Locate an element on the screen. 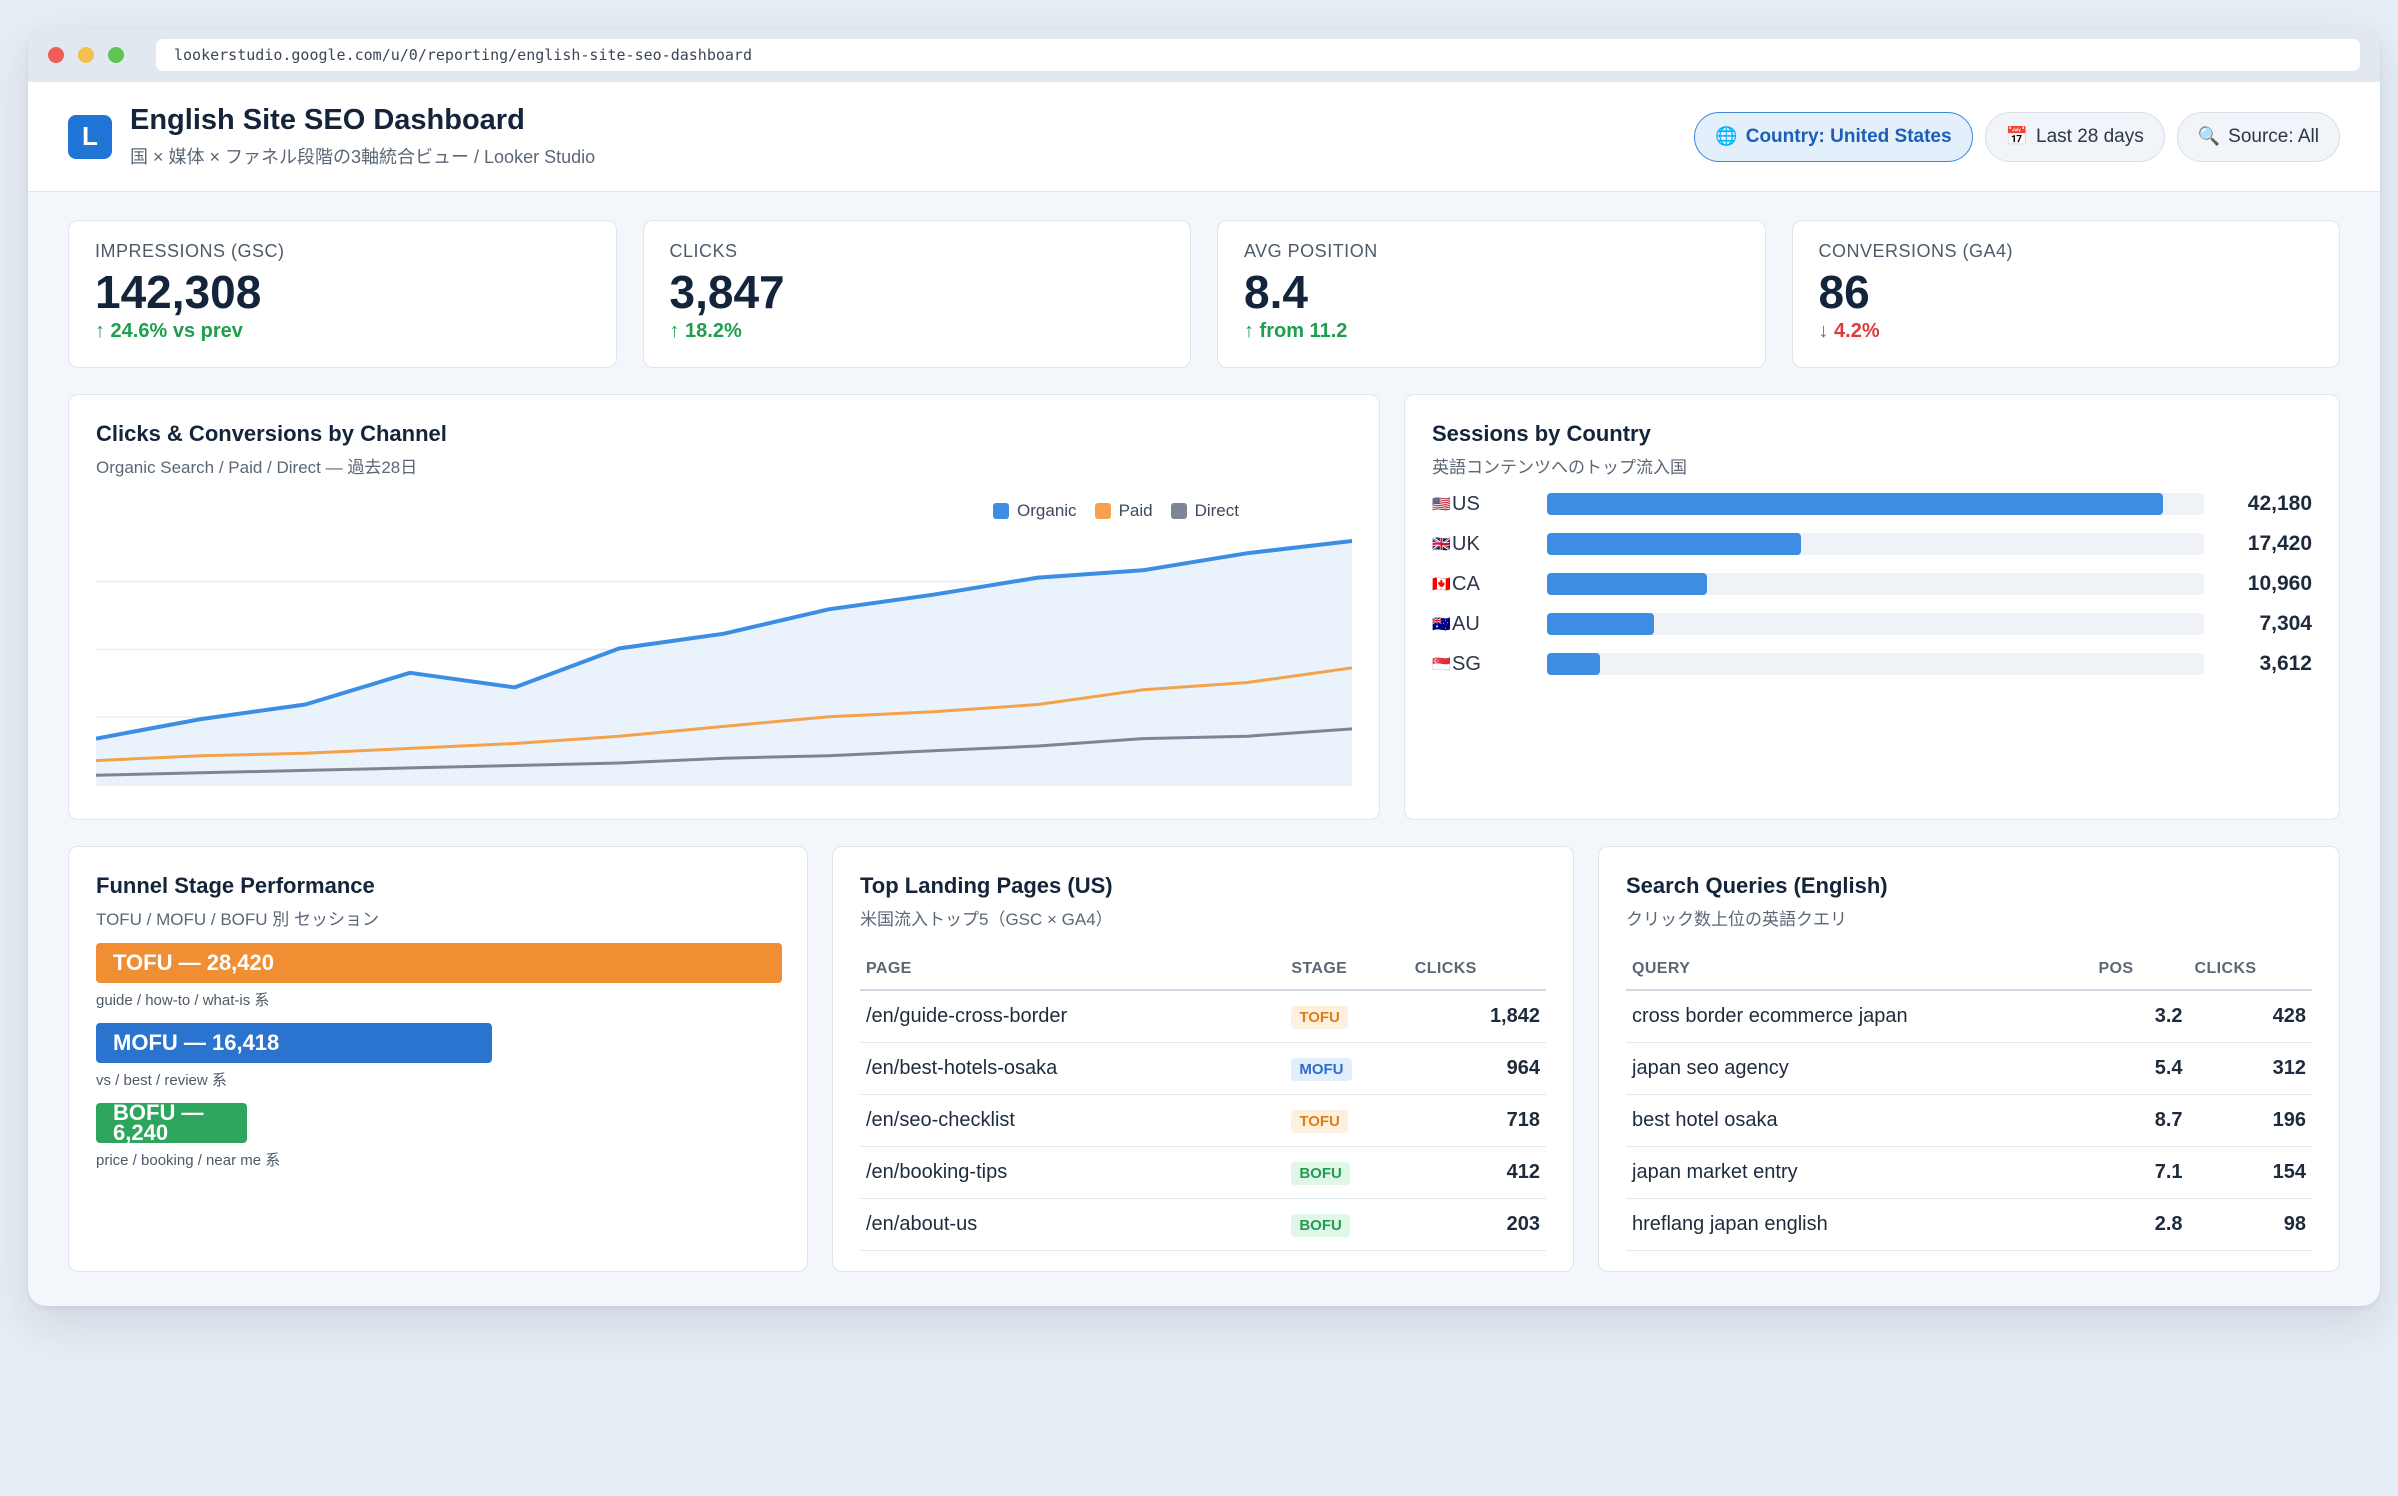  table-row: /en/best-hotels-osaka MOFU 964 is located at coordinates (1203, 1068).